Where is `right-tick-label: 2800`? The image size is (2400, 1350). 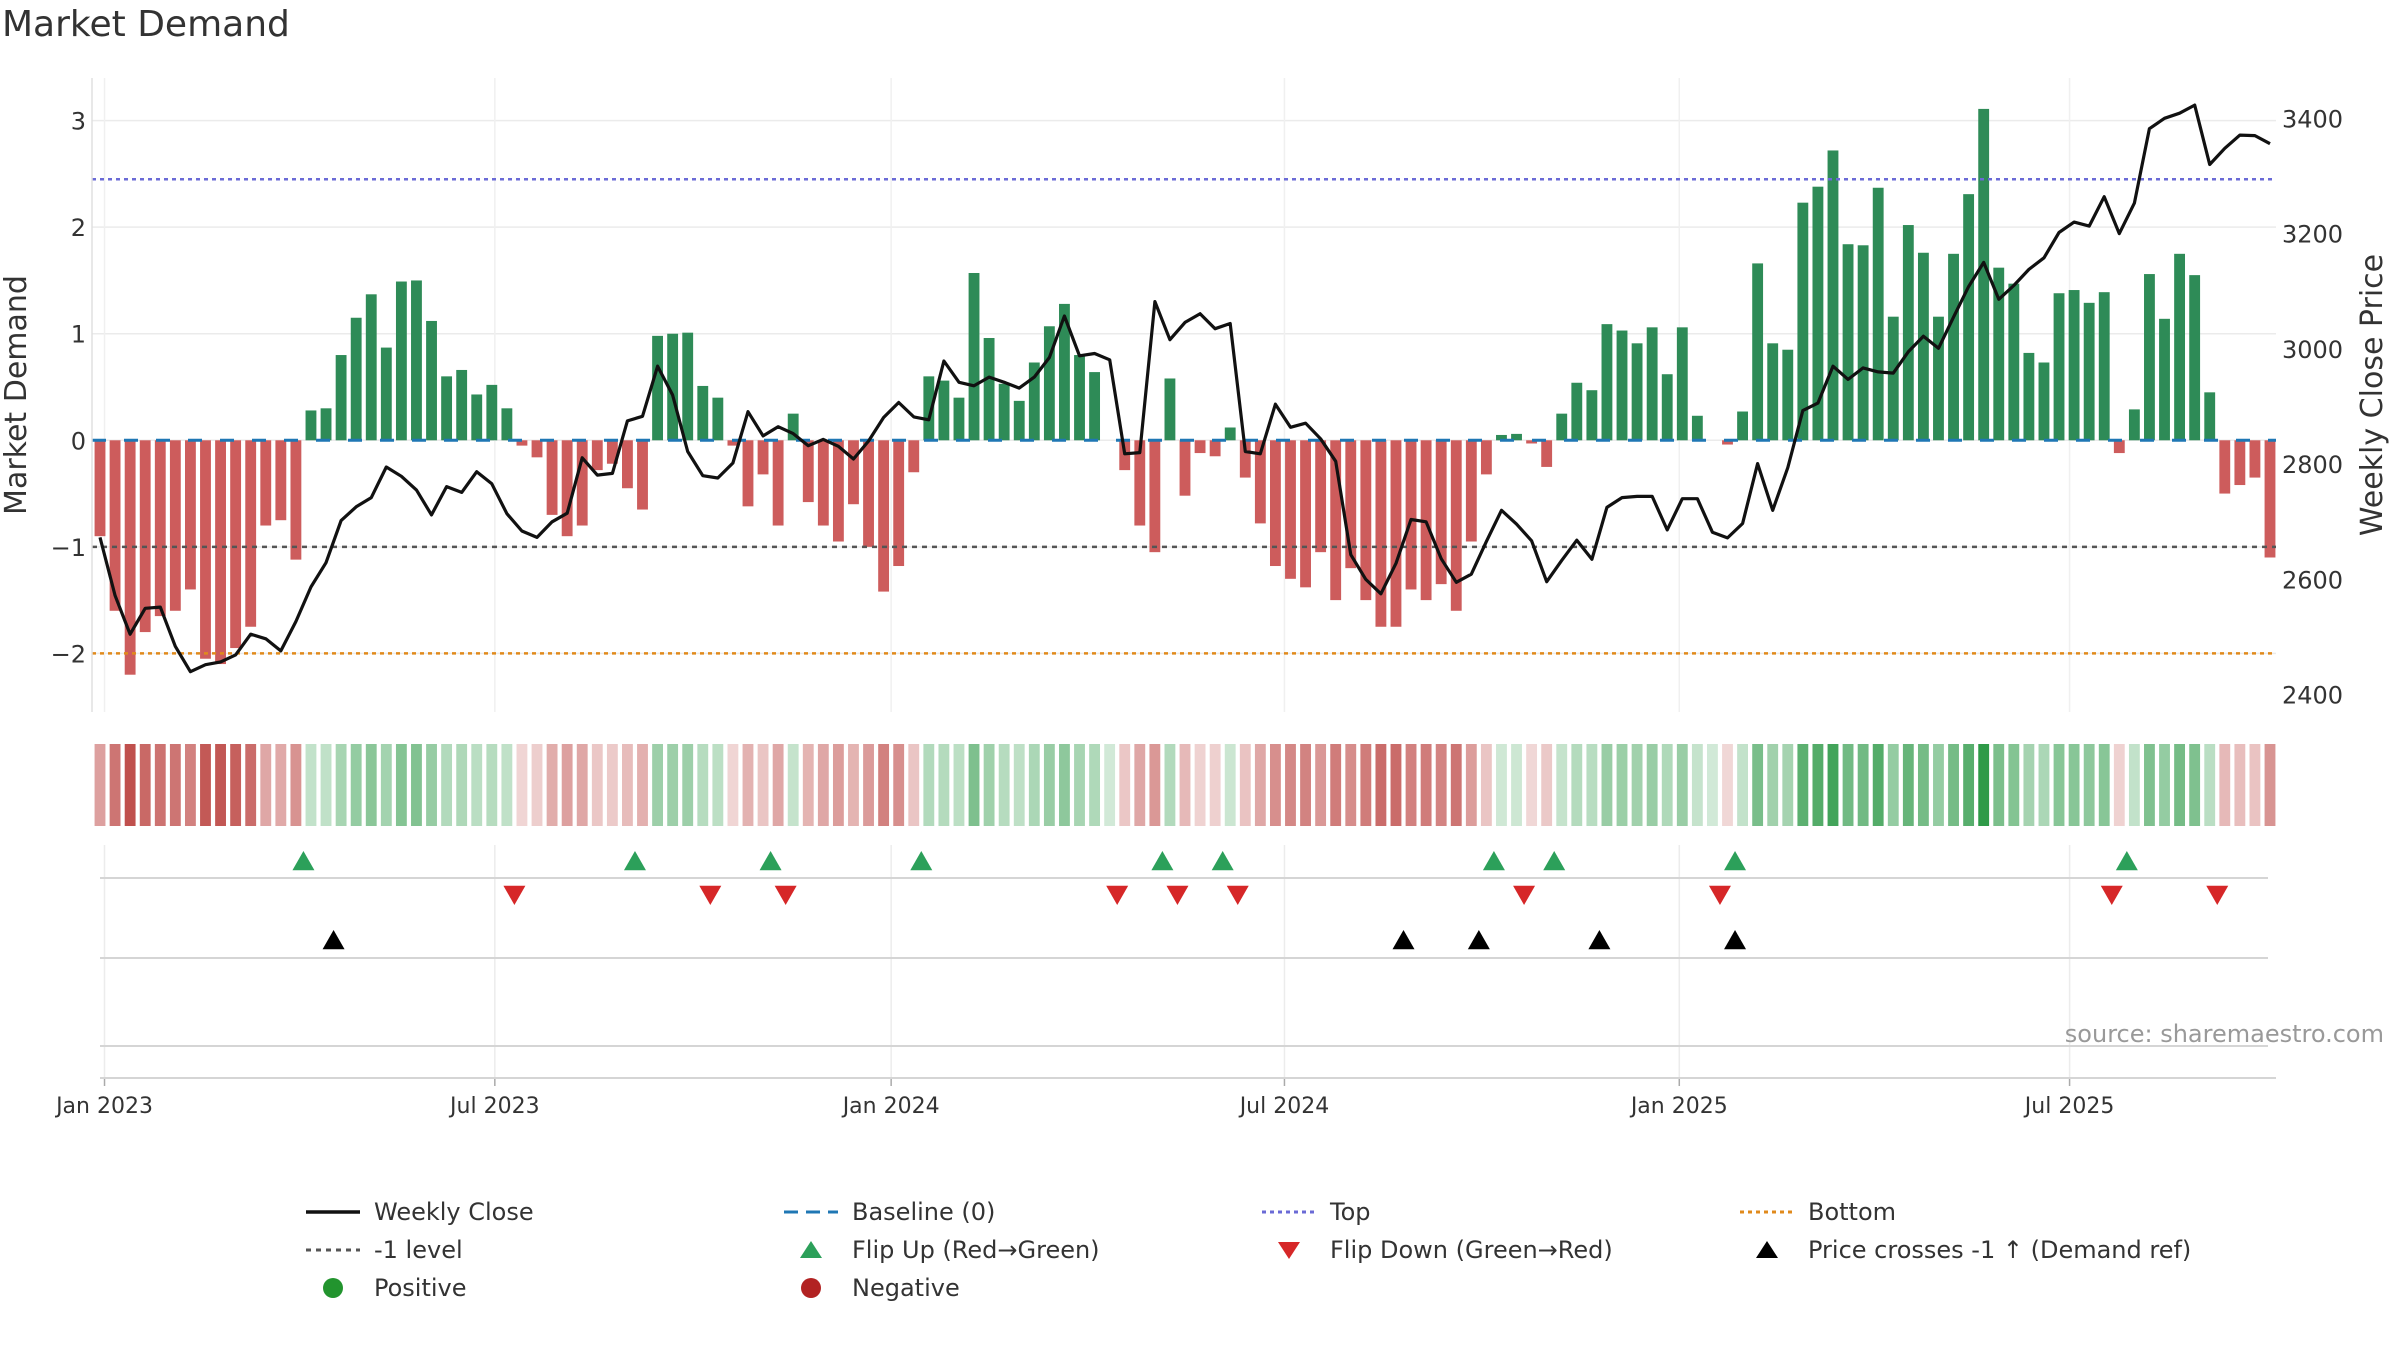 right-tick-label: 2800 is located at coordinates (2312, 465).